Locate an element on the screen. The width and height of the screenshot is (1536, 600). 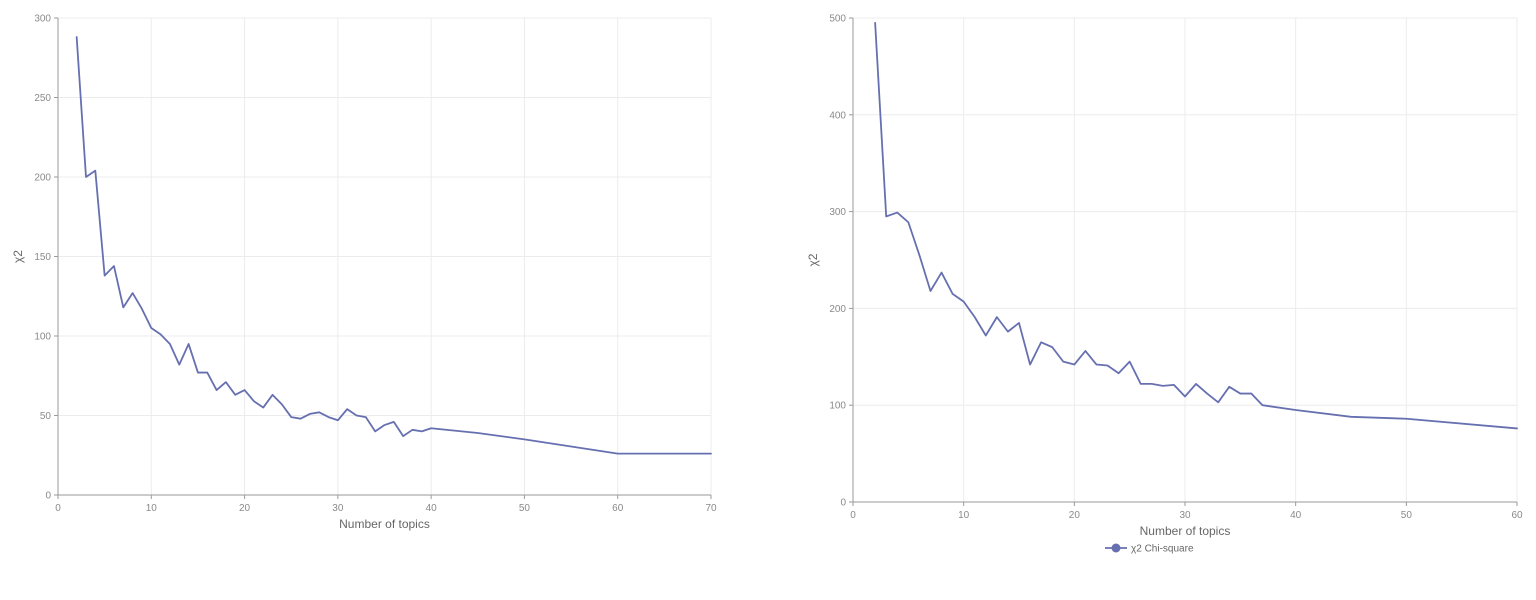
legend-label: χ2 Chi-square is located at coordinates (1162, 549).